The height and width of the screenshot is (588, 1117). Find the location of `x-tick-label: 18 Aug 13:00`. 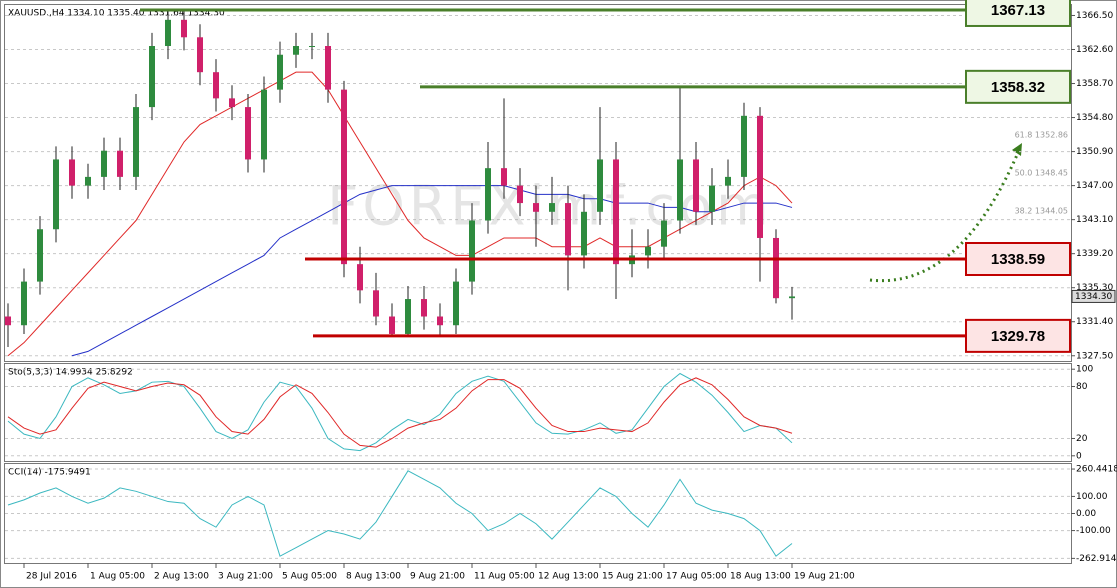

x-tick-label: 18 Aug 13:00 is located at coordinates (760, 577).